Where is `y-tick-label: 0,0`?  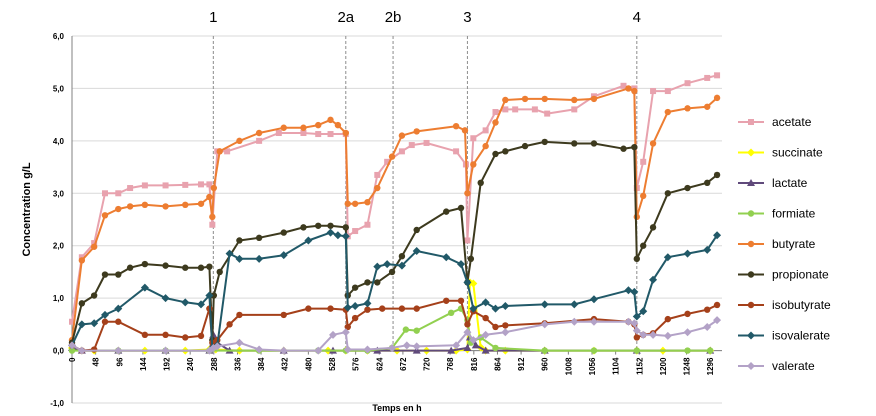
y-tick-label: 0,0 is located at coordinates (59, 351).